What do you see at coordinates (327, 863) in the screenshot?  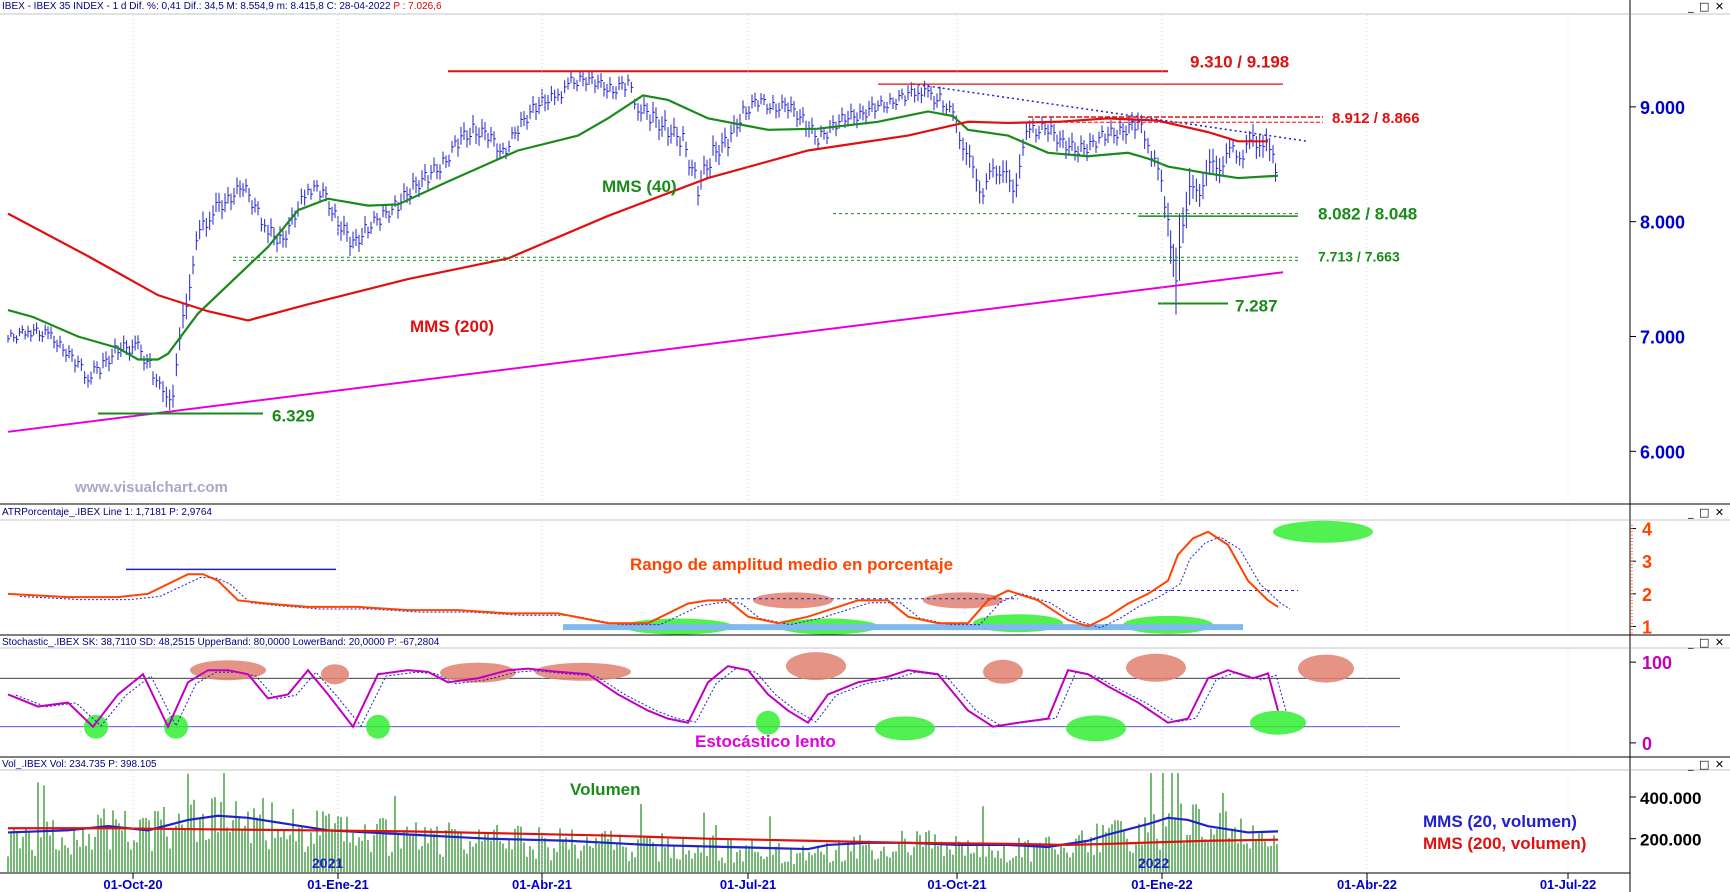 I see `year-label: 2021` at bounding box center [327, 863].